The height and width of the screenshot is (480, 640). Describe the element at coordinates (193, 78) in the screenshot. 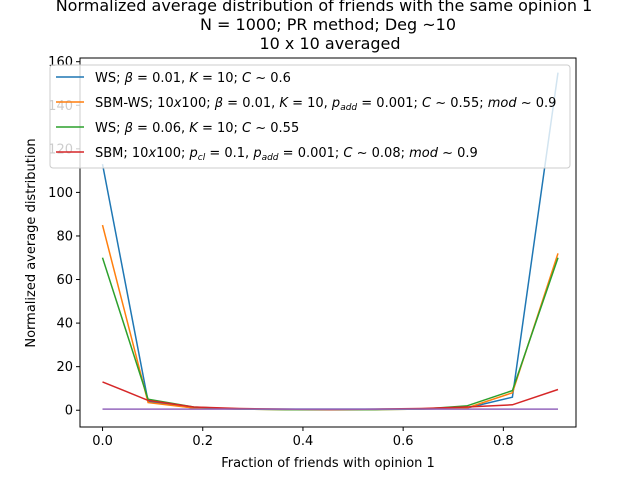

I see `legend-entry-ws-beta-001: WS; β = 0.01, K = 10; C ~ 0.6` at that location.